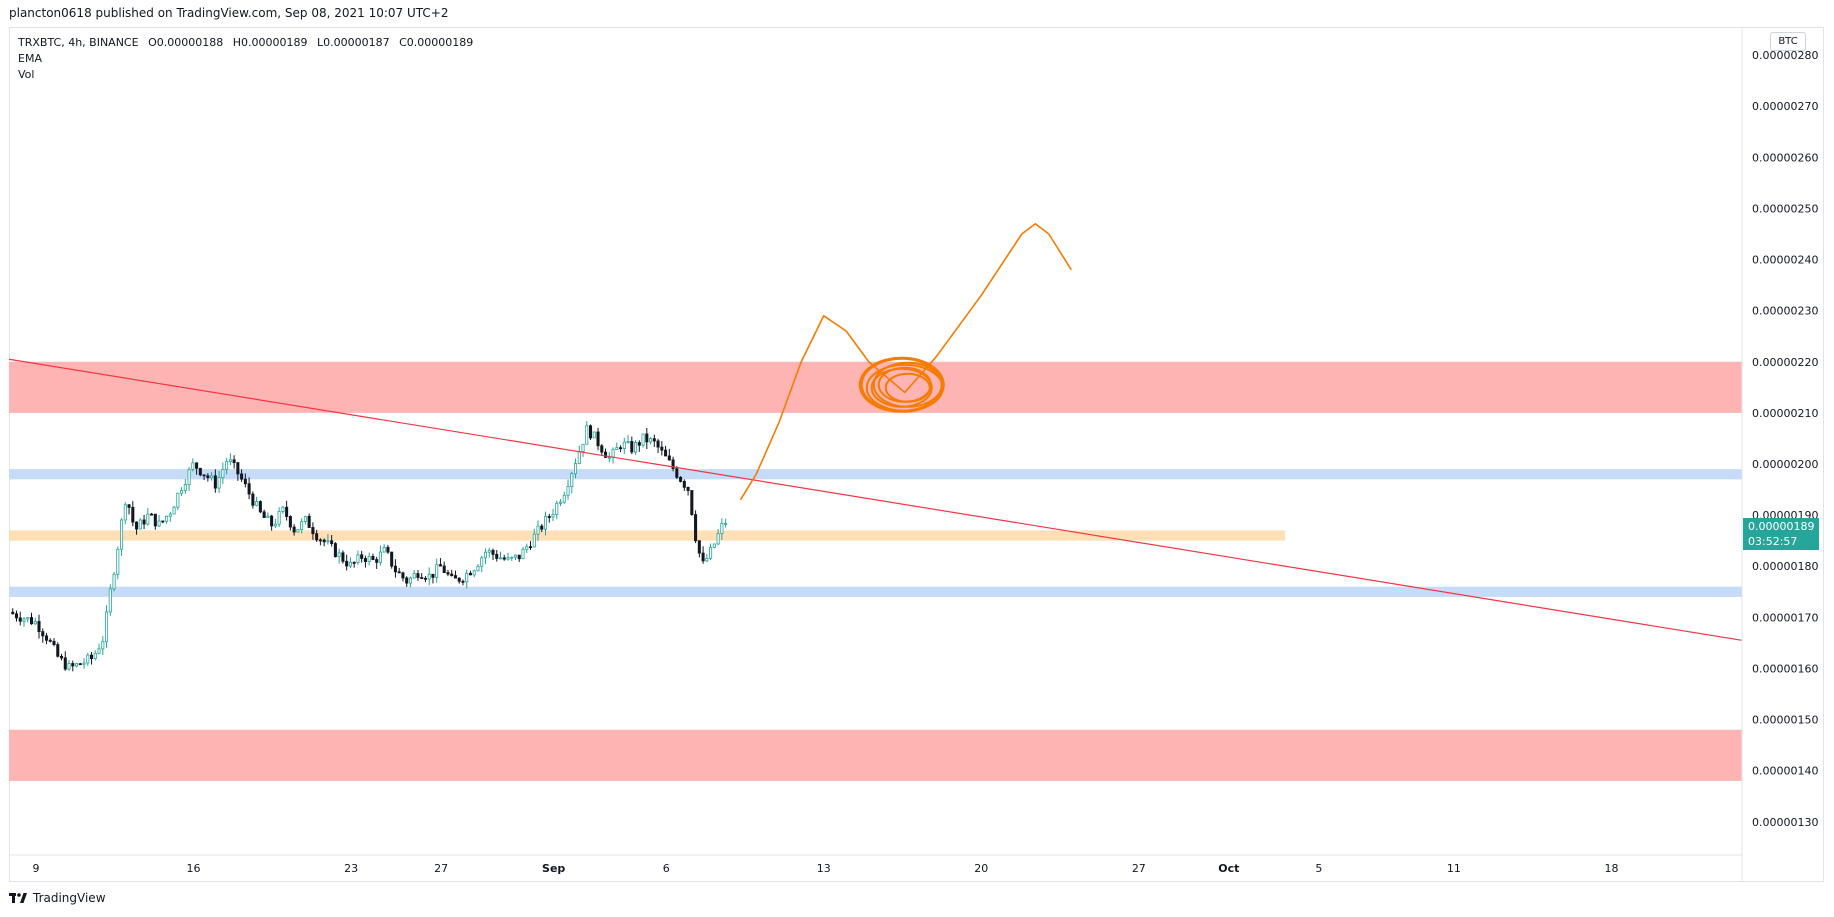 This screenshot has width=1834, height=917. Describe the element at coordinates (1785, 413) in the screenshot. I see `price-tick-label: 0.00000210` at that location.